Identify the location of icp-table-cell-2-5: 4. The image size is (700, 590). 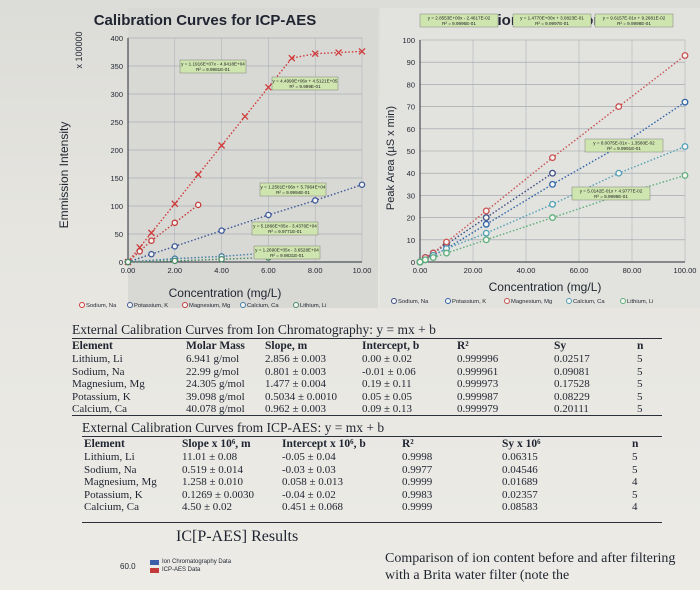
(635, 482).